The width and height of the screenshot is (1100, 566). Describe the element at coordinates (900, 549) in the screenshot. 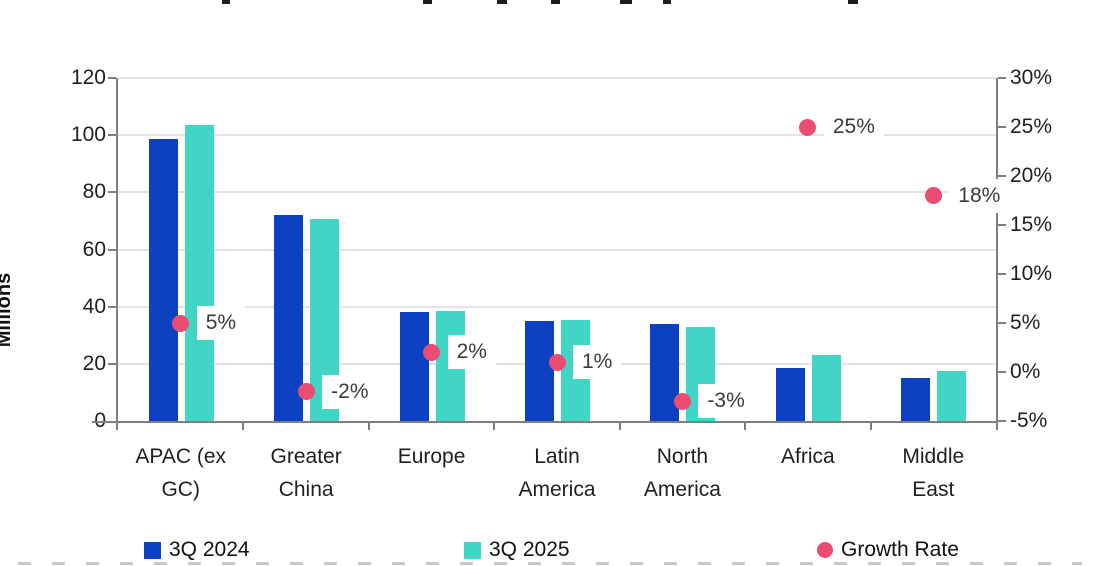

I see `legend-label: Growth Rate` at that location.